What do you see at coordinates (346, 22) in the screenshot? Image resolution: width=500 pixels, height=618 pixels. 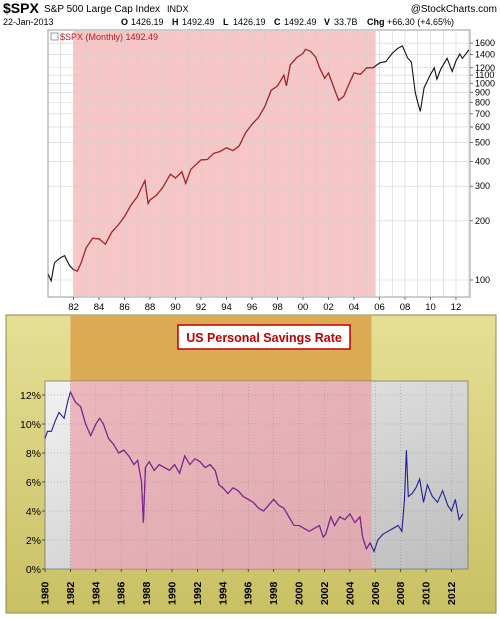 I see `volume-value: 33.7B` at bounding box center [346, 22].